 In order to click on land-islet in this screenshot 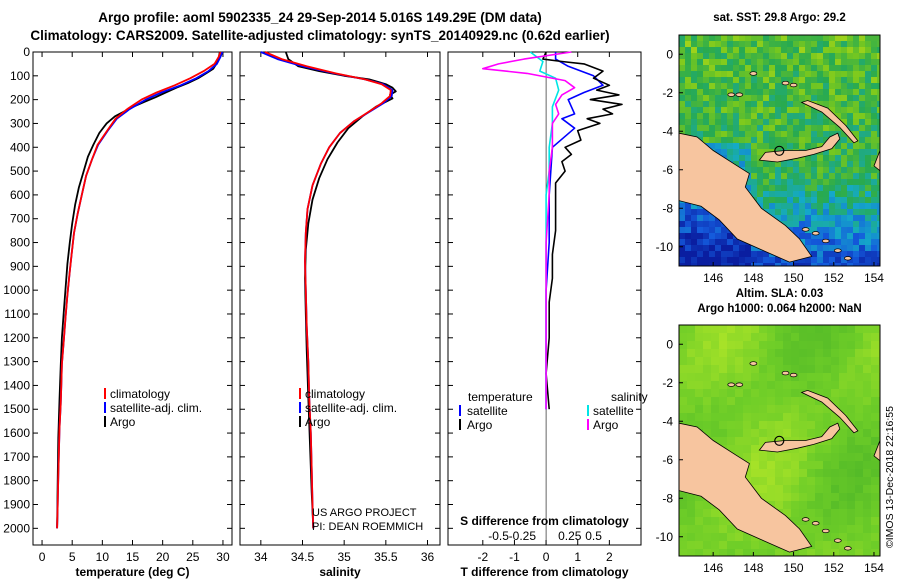, I will do `click(753, 73)`.